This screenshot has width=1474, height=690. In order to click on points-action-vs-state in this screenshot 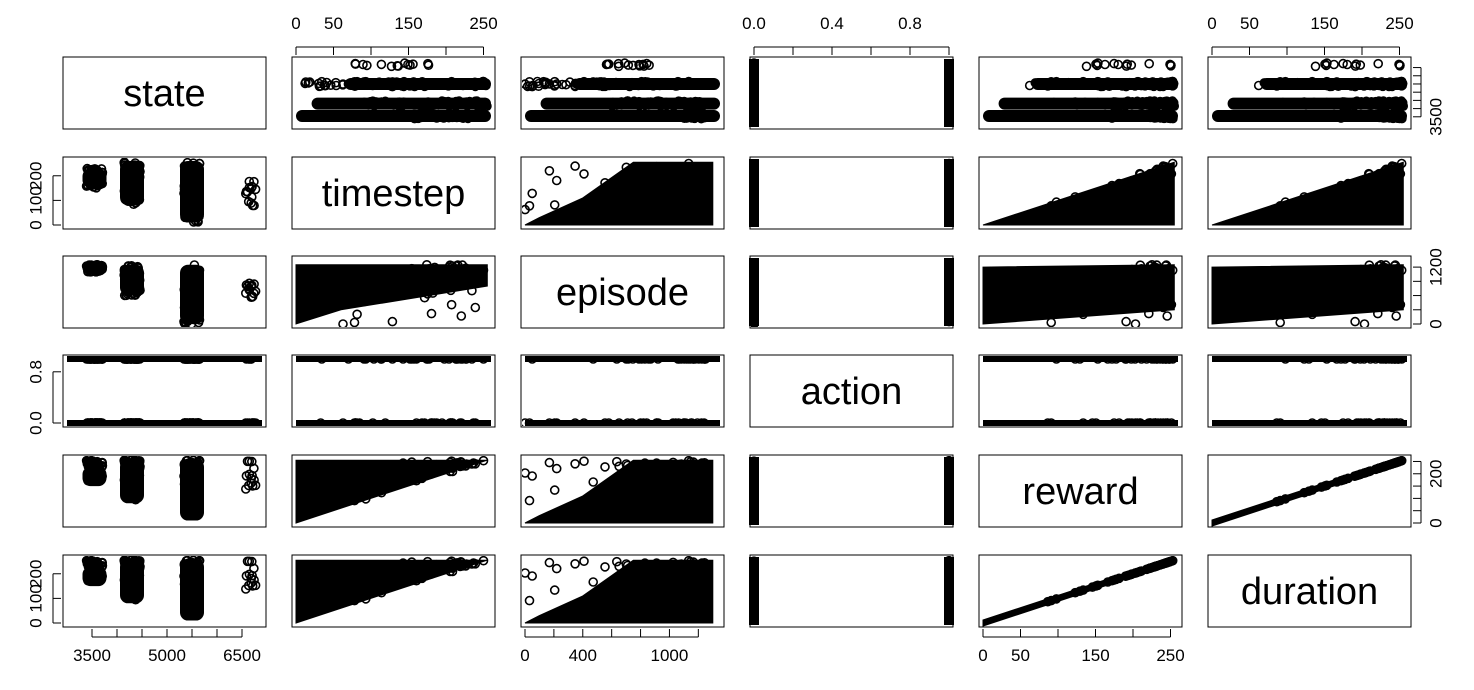, I will do `click(171, 391)`.